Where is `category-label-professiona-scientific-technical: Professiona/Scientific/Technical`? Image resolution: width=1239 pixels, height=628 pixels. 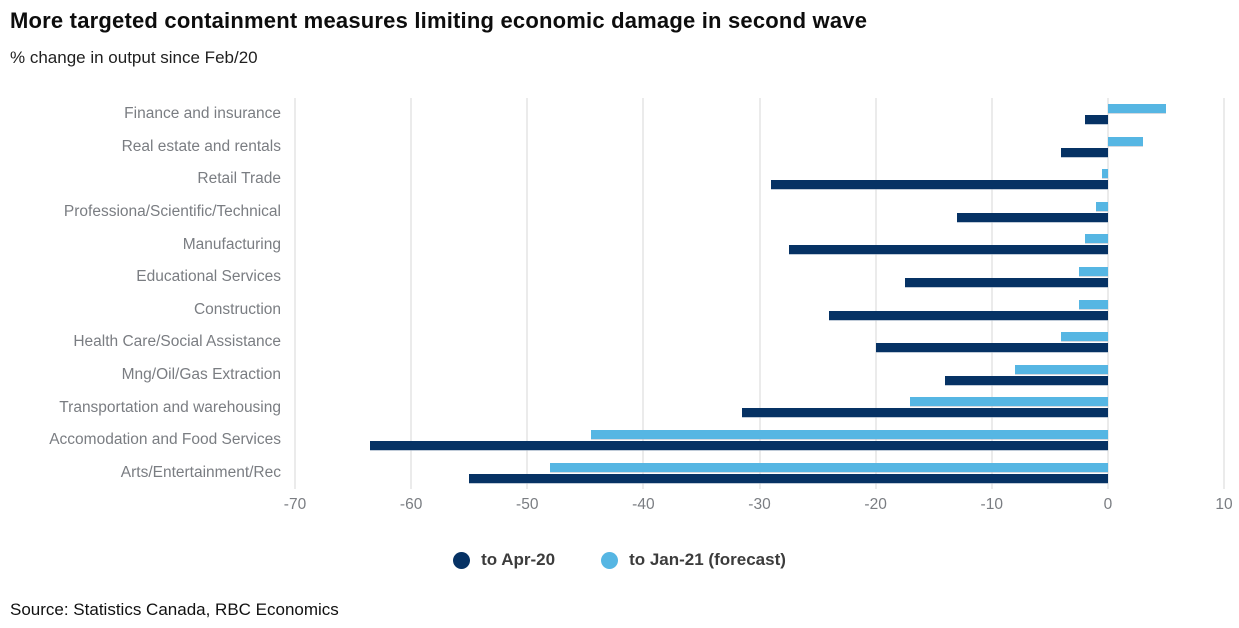
category-label-professiona-scientific-technical: Professiona/Scientific/Technical is located at coordinates (172, 212).